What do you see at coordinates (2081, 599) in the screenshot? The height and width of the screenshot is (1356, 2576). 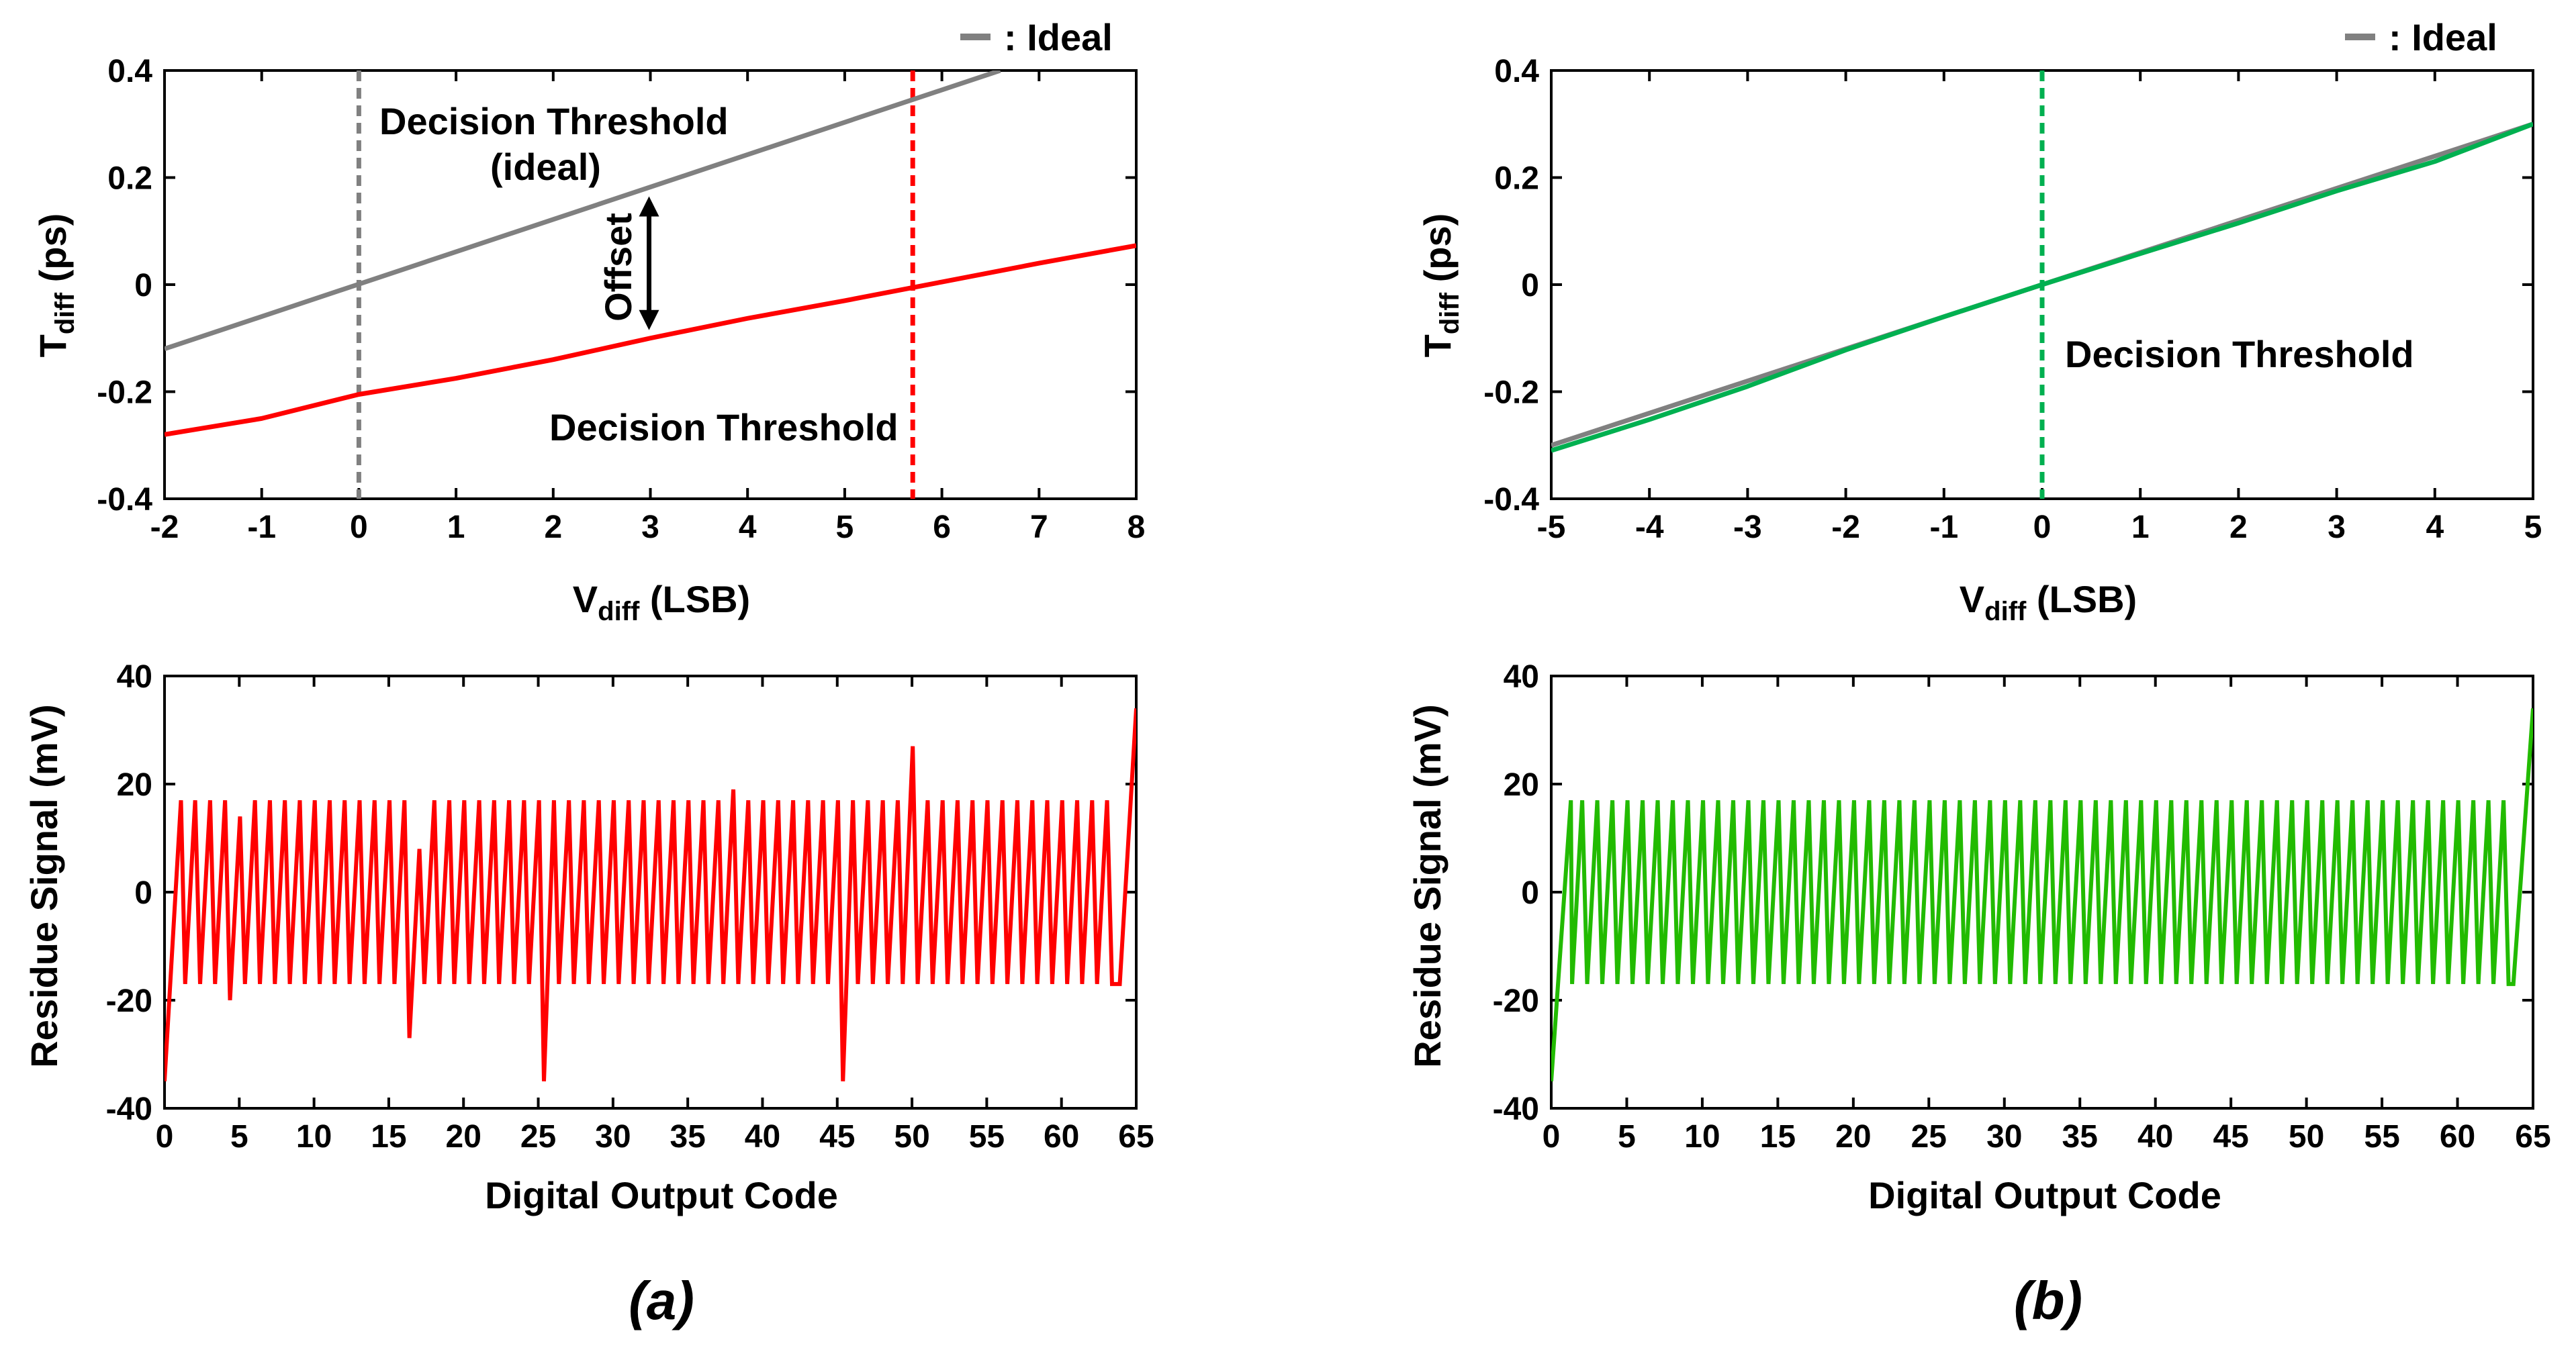 I see `x-axis-label-unit: (LSB)` at bounding box center [2081, 599].